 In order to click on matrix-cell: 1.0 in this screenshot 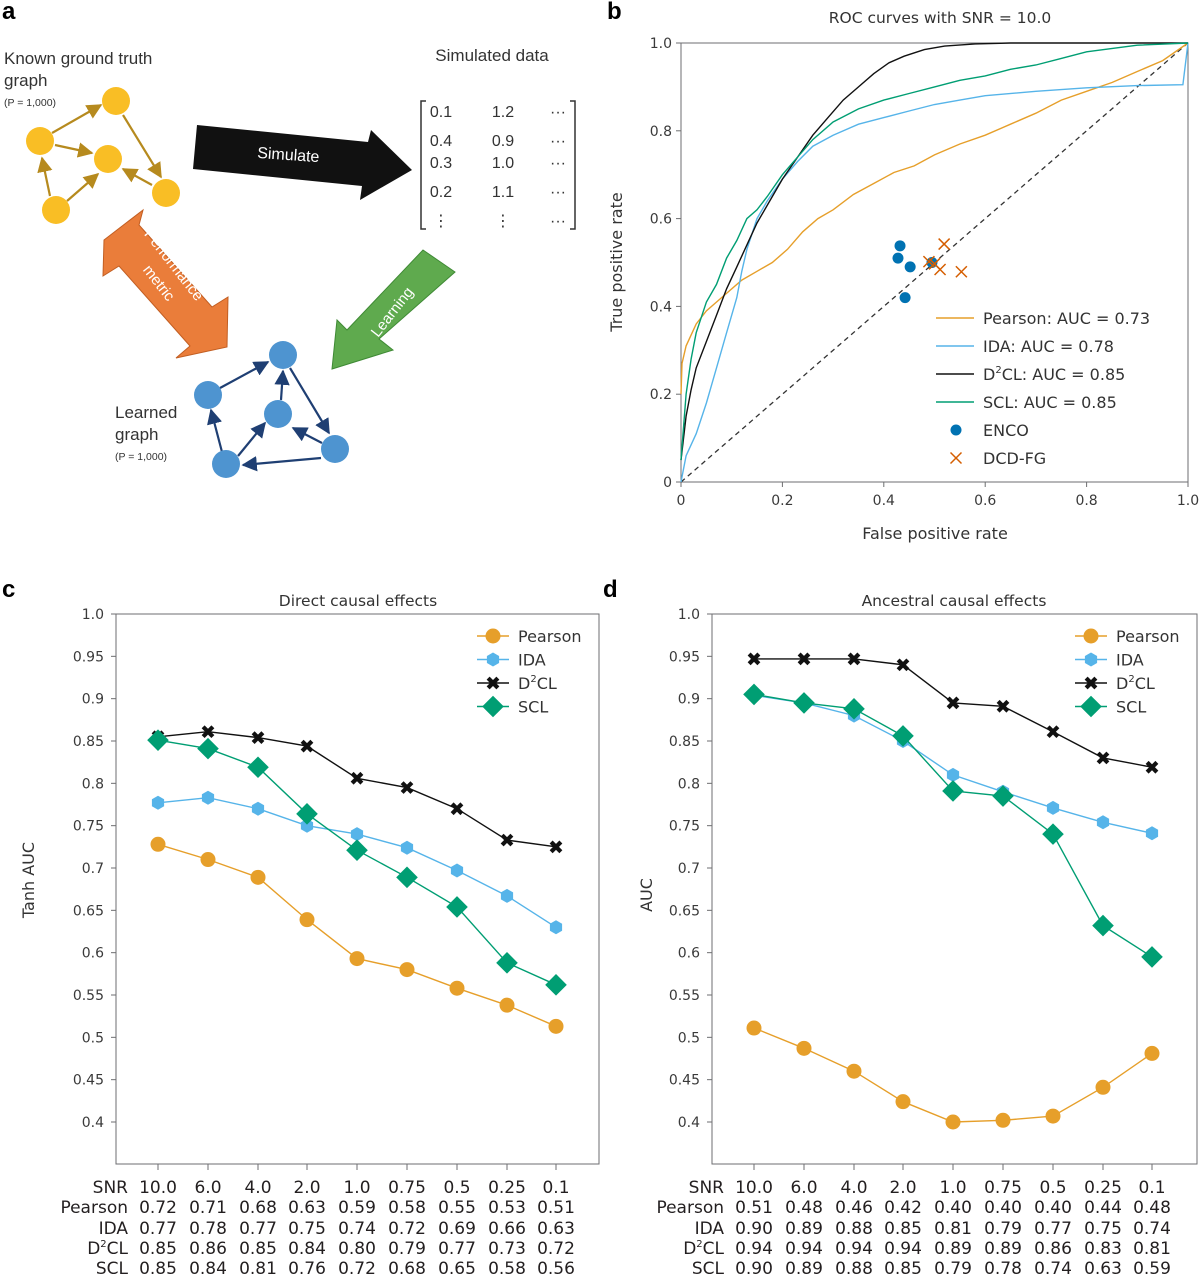, I will do `click(503, 163)`.